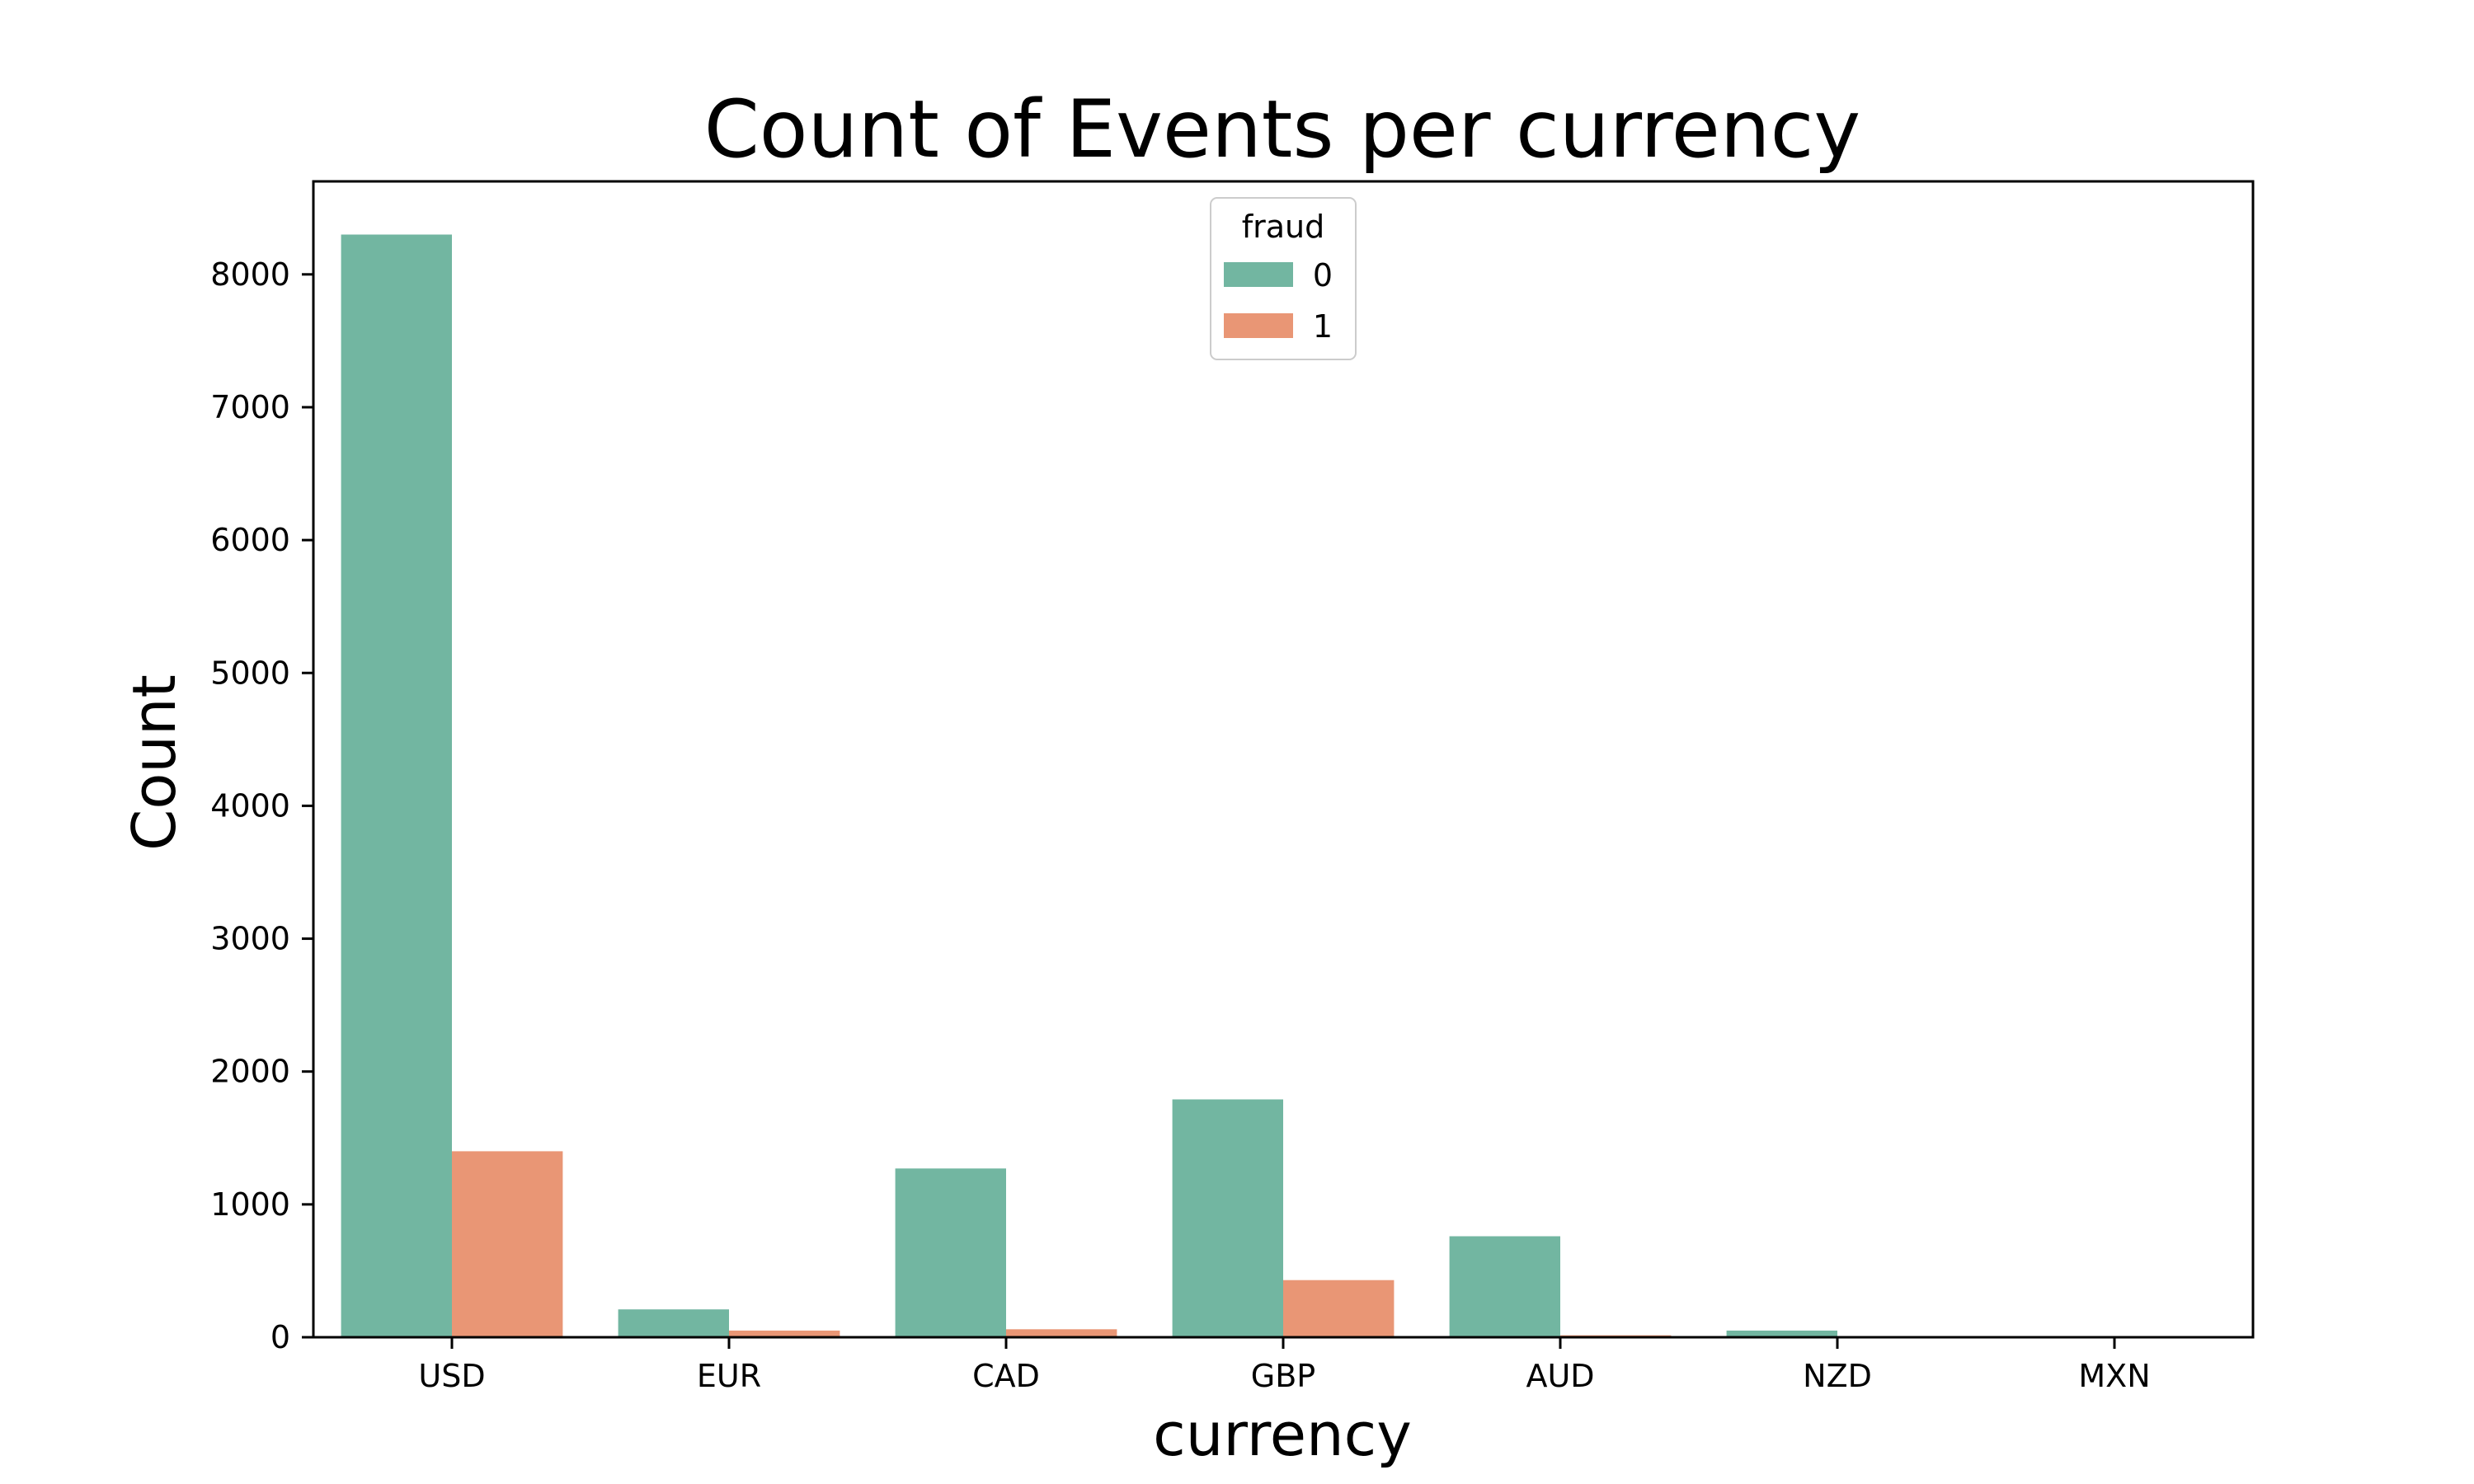 The height and width of the screenshot is (1484, 2474). I want to click on x-tick-label-usd: USD, so click(451, 1376).